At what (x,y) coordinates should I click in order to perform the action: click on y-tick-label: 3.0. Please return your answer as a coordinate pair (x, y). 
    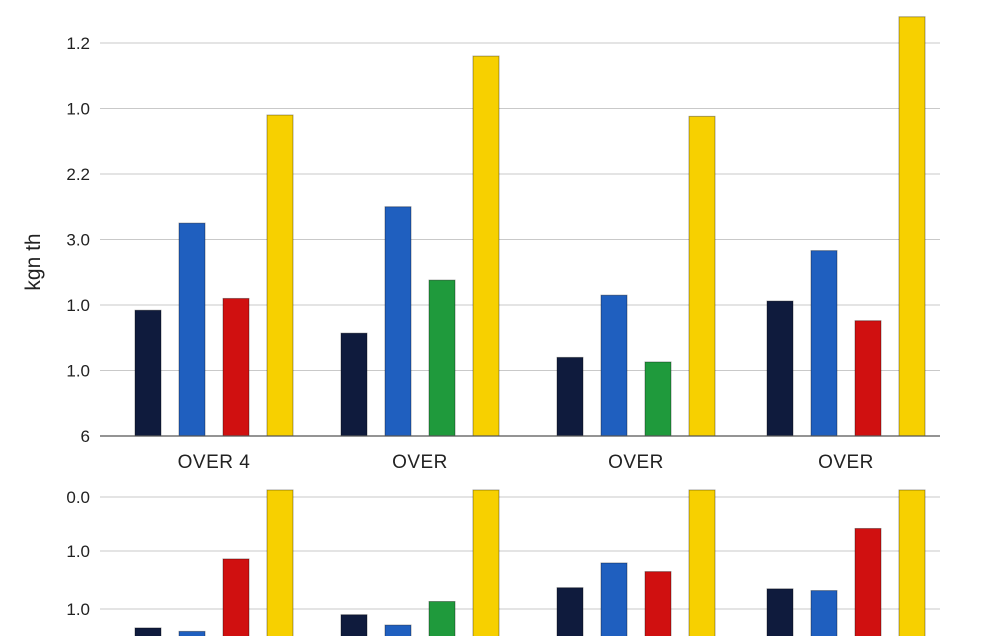
    Looking at the image, I should click on (78, 240).